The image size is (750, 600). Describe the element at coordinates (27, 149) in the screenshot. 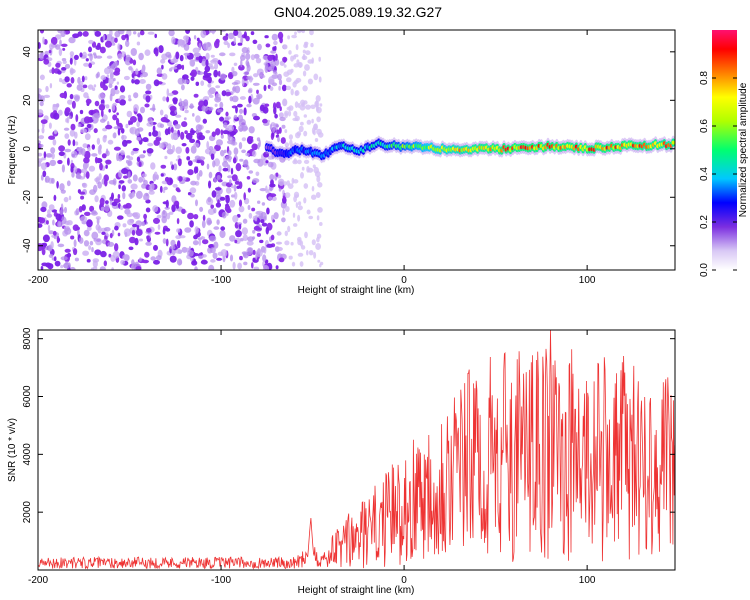

I see `y-tick-label: 0` at that location.